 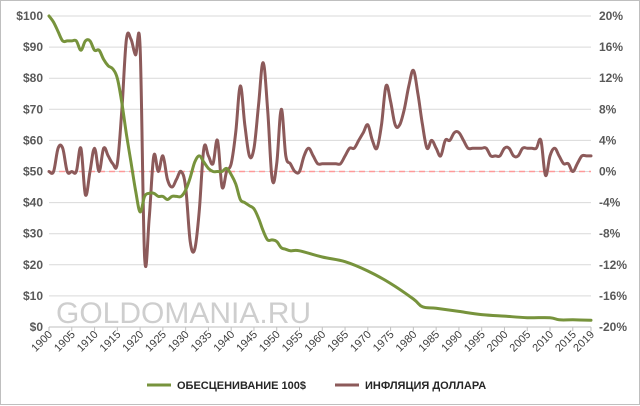 What do you see at coordinates (65, 342) in the screenshot?
I see `x-tick-label: 1905` at bounding box center [65, 342].